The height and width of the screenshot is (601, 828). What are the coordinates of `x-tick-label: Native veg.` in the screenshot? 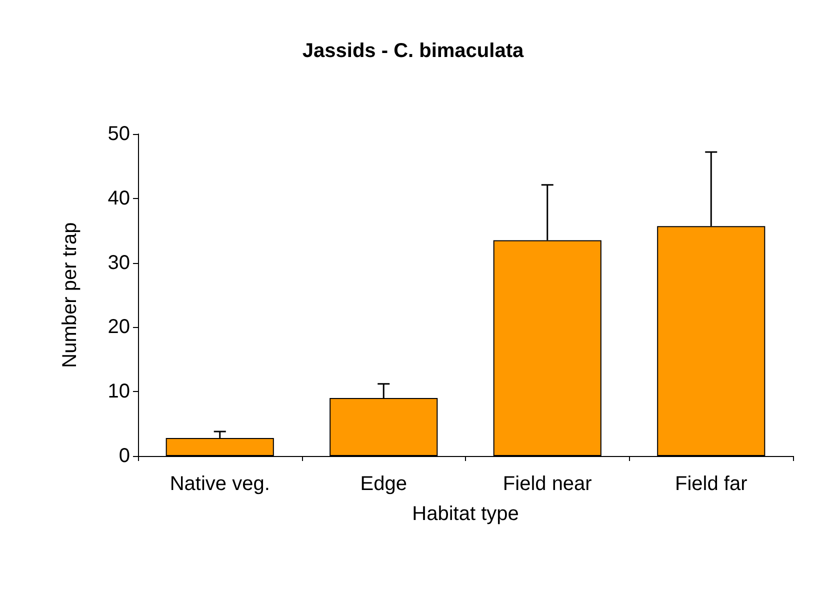 It's located at (220, 484).